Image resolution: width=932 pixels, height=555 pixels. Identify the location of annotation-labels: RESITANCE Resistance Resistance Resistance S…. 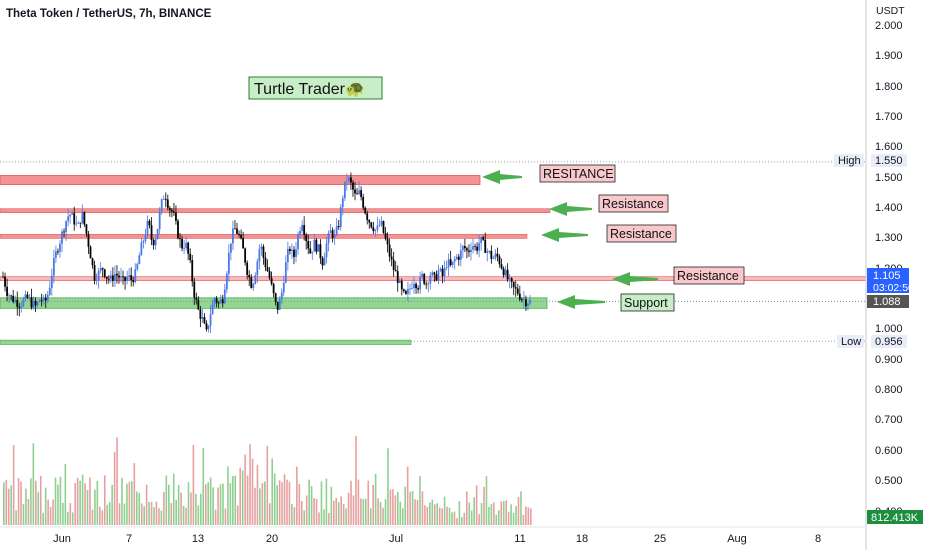
(642, 238).